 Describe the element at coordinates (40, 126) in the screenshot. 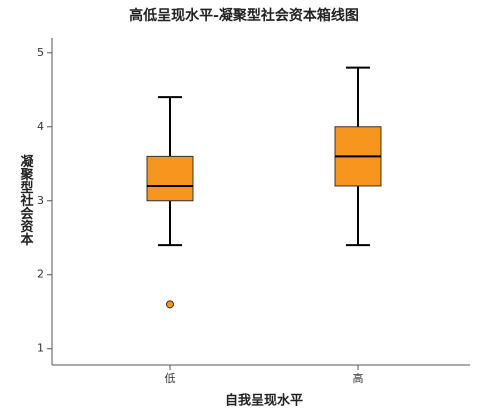

I see `y-tick-label: 4` at that location.